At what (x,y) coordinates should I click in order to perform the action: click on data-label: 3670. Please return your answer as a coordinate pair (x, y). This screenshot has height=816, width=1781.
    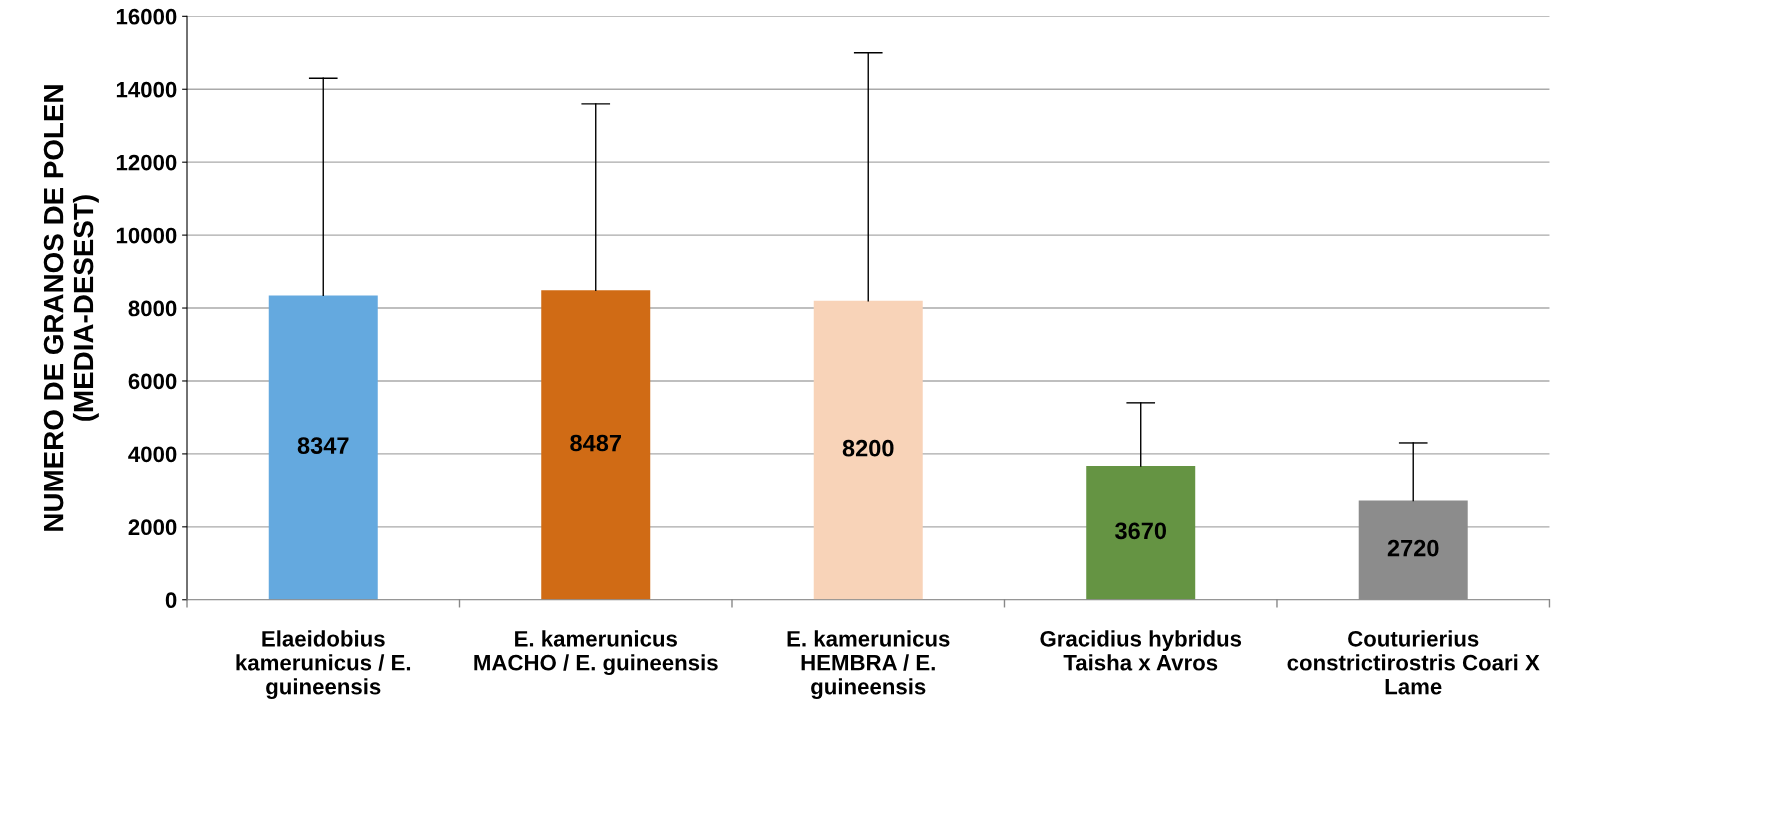
    Looking at the image, I should click on (1141, 531).